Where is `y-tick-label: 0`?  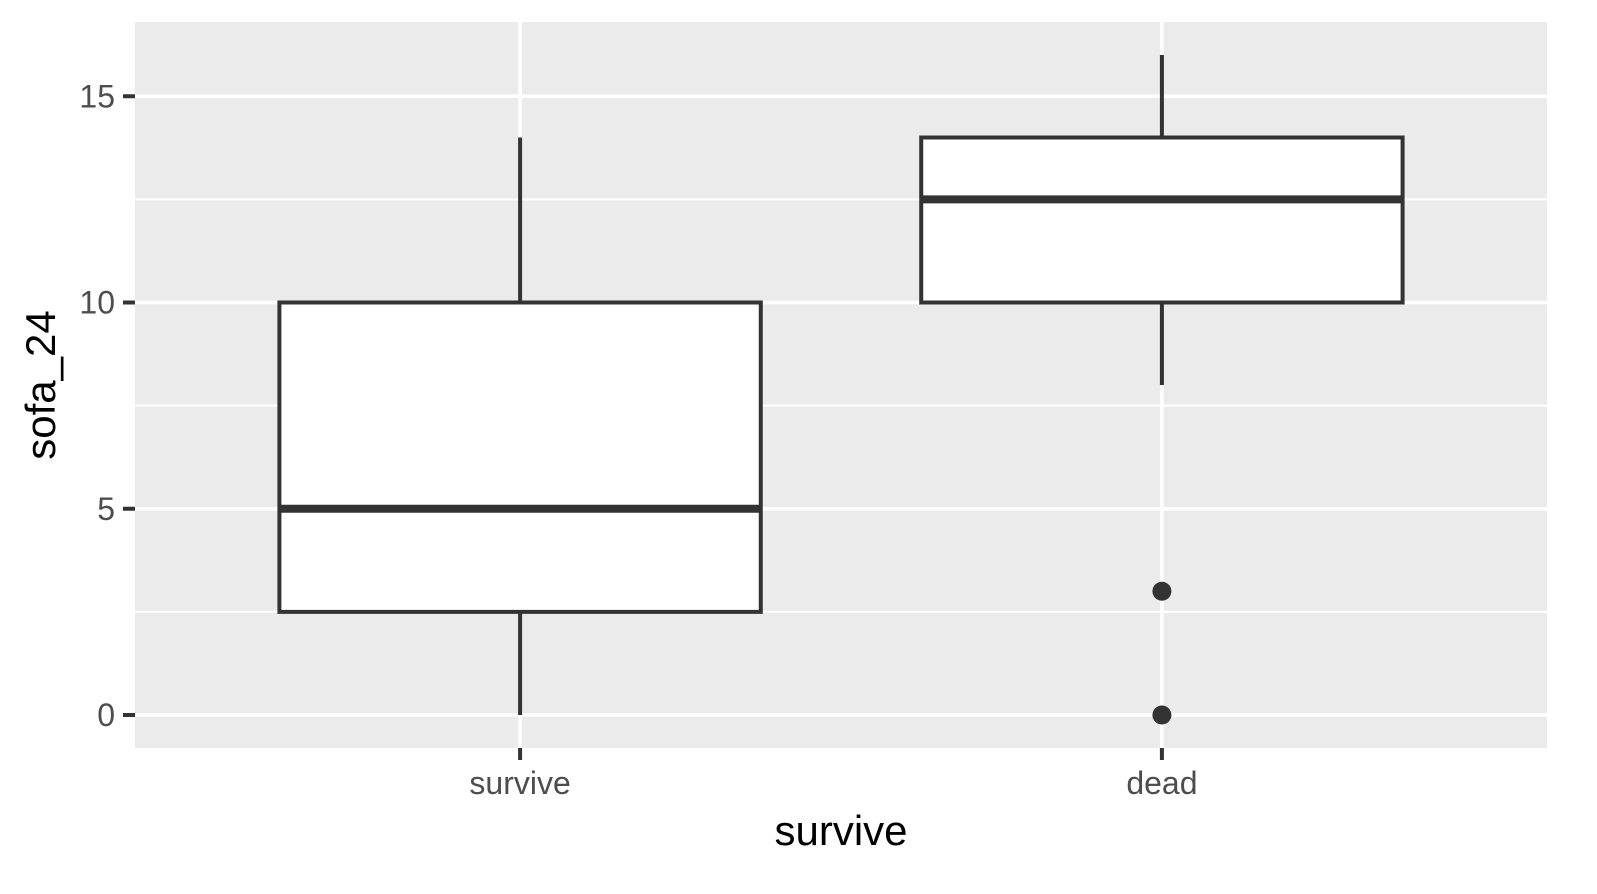 y-tick-label: 0 is located at coordinates (106, 715).